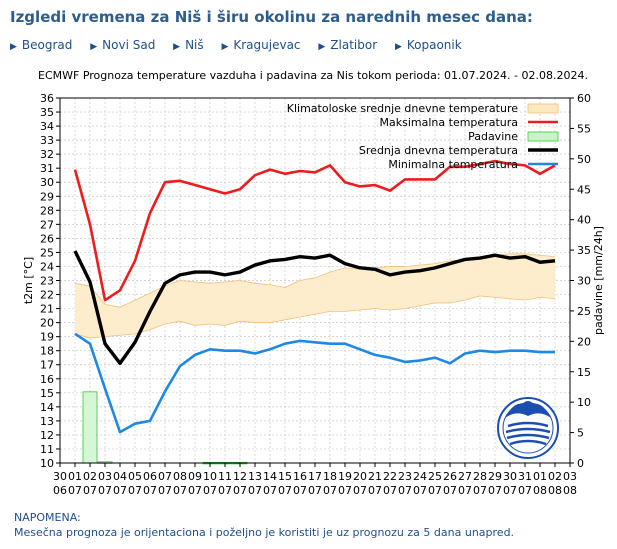  Describe the element at coordinates (47, 393) in the screenshot. I see `y-tick-label: 15` at that location.